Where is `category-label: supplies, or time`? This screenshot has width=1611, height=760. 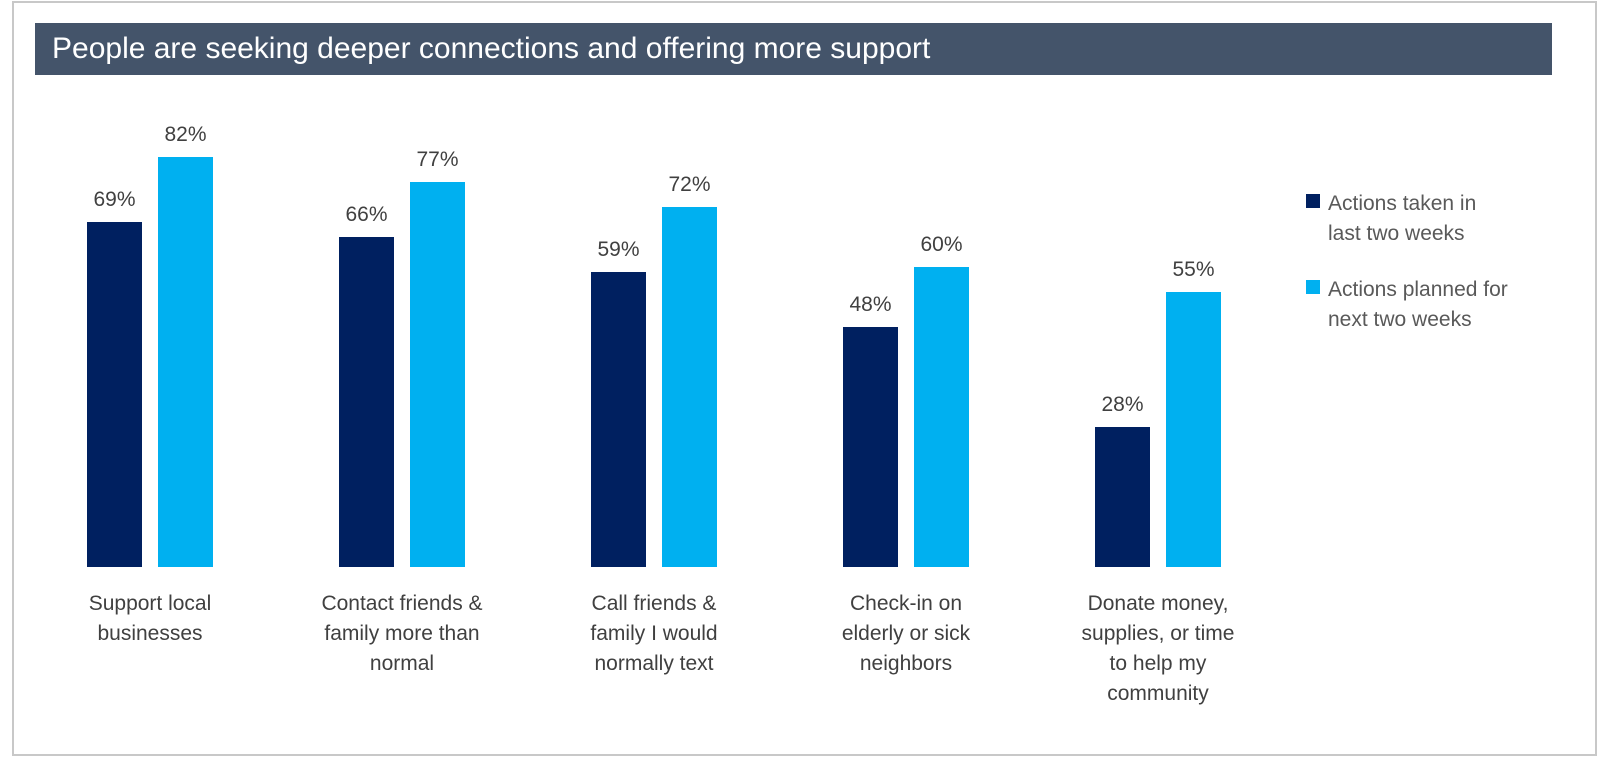 category-label: supplies, or time is located at coordinates (1158, 633).